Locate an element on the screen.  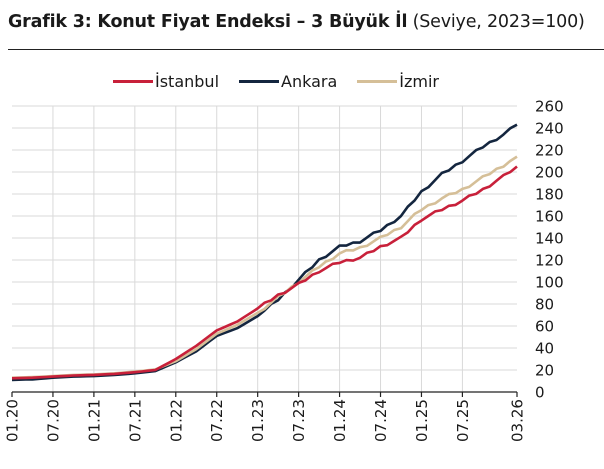
legend-label-izmir: İzmir is located at coordinates (419, 81).